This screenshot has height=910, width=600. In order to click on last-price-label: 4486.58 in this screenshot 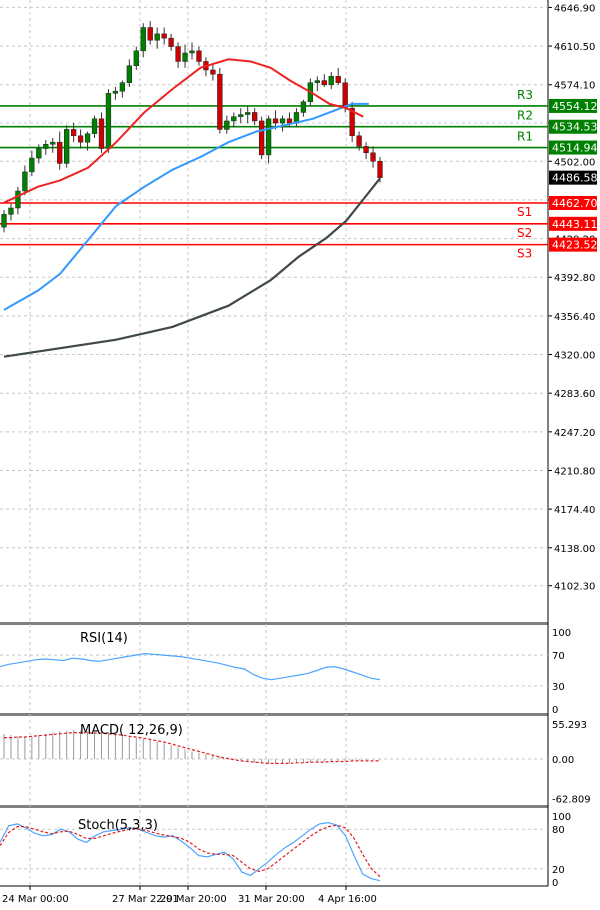, I will do `click(575, 178)`.